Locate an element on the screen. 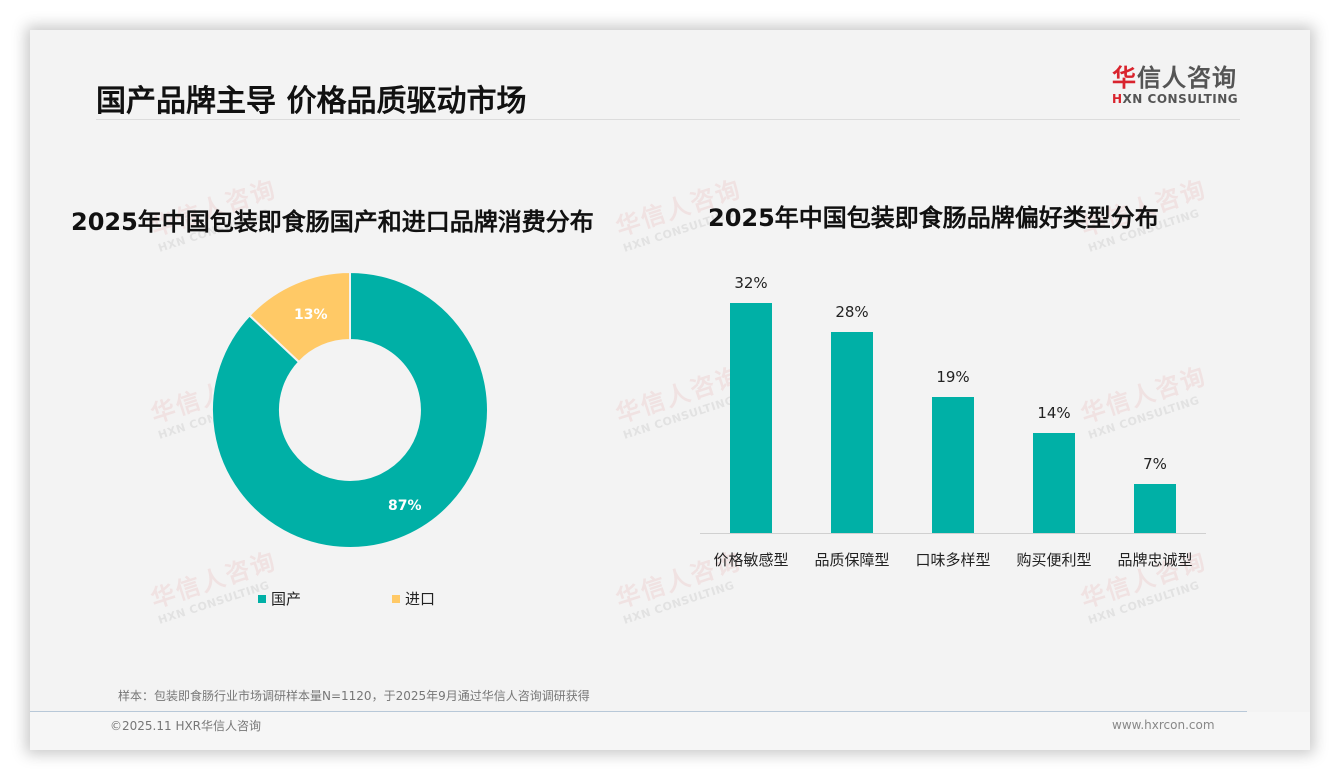 This screenshot has height=780, width=1340. legend-item-imported: 进口 is located at coordinates (413, 598).